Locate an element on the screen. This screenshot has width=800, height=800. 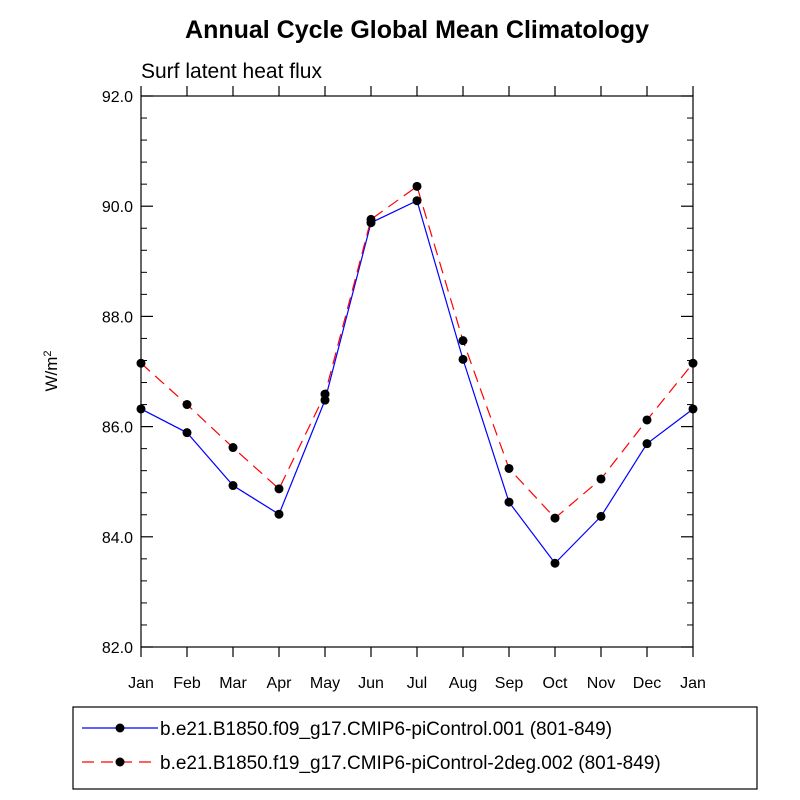
y-tick-label: 88.0 is located at coordinates (117, 317).